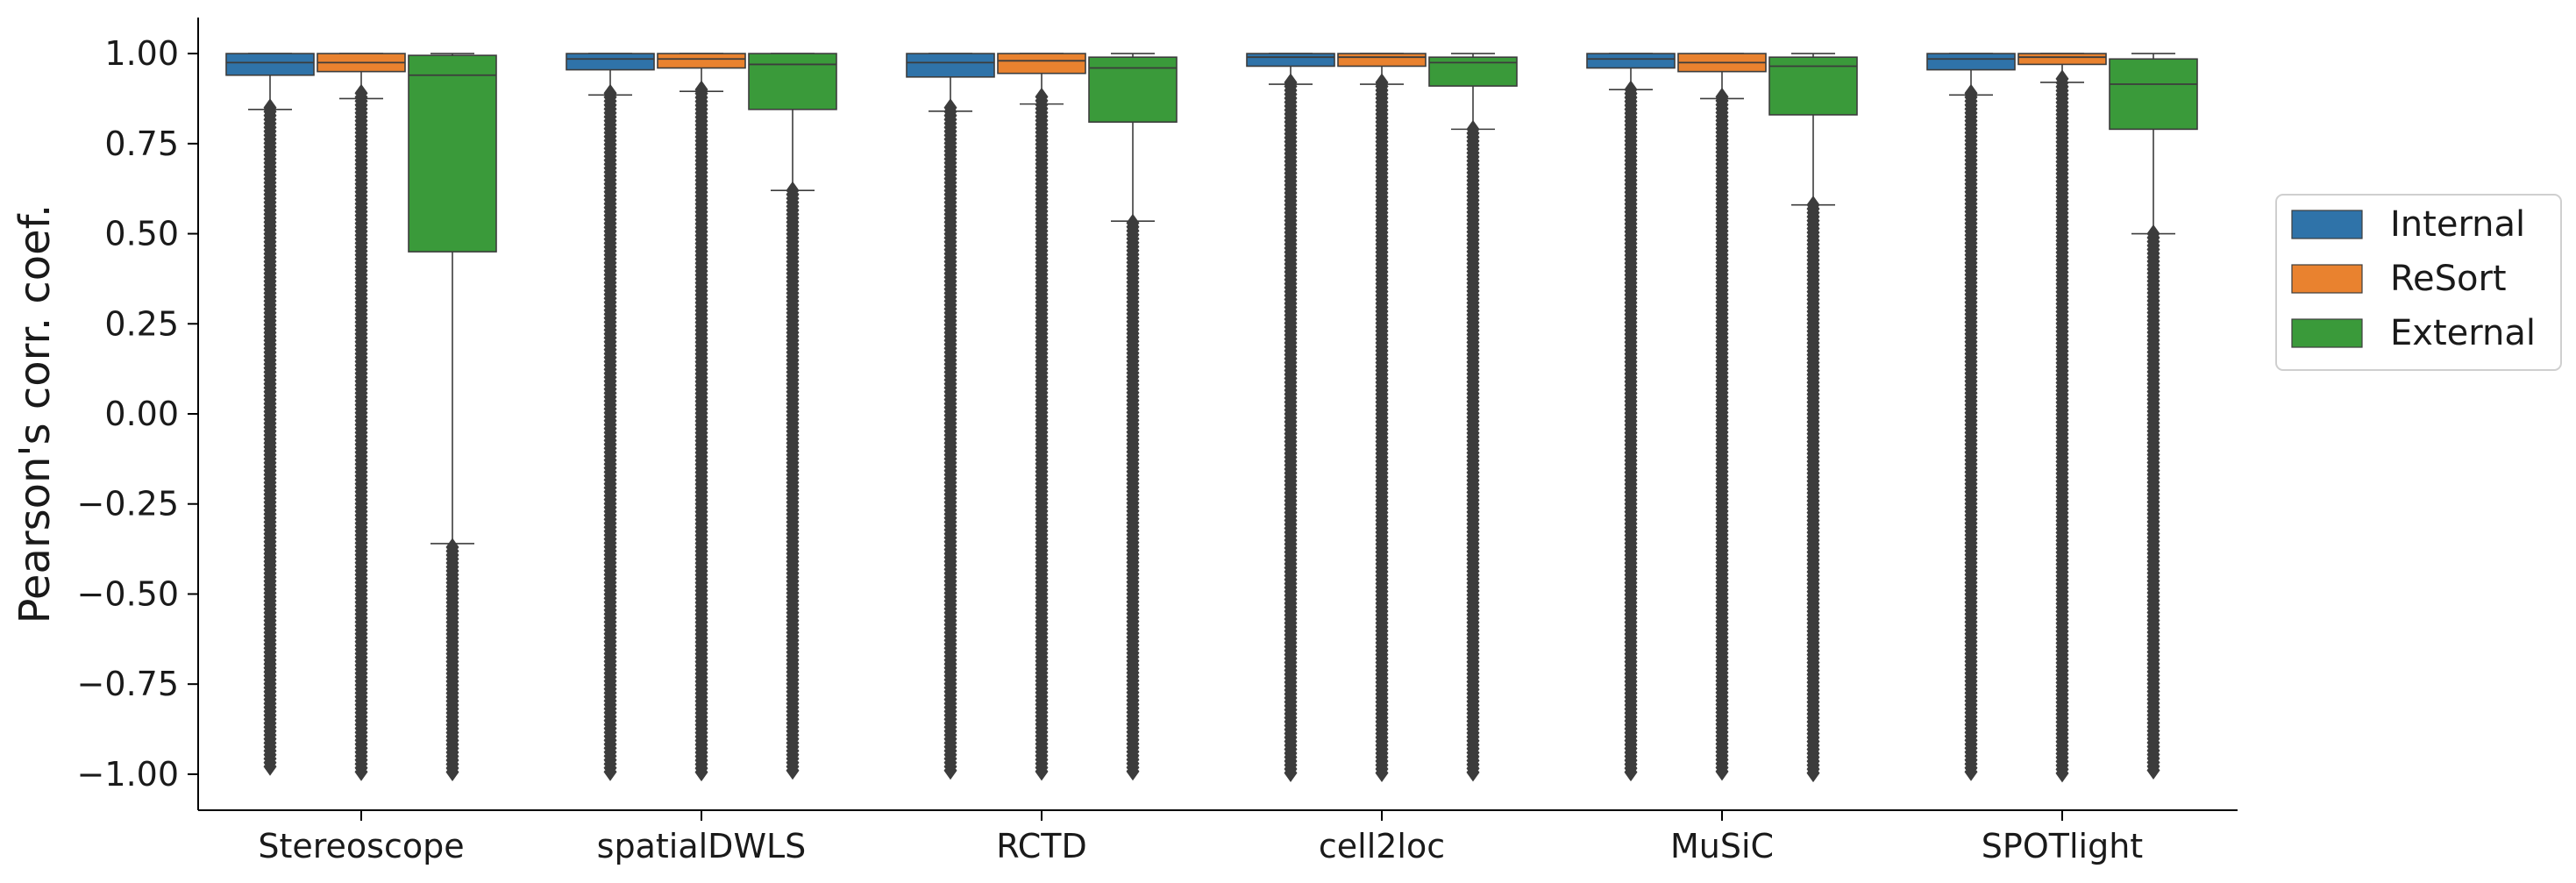 The image size is (2576, 883). I want to click on box-spatialDWLS-External, so click(792, 417).